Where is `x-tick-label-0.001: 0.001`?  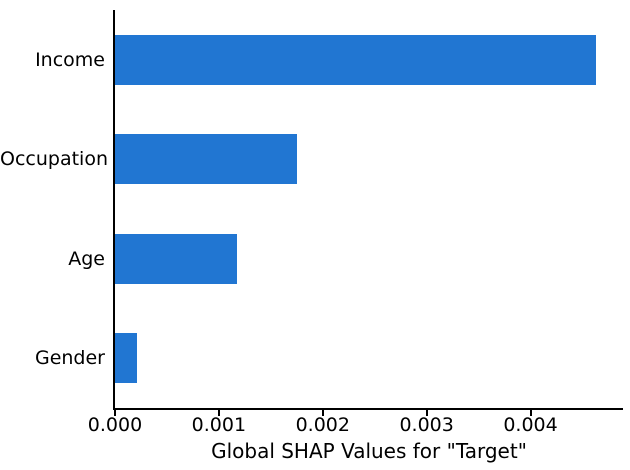 x-tick-label-0.001: 0.001 is located at coordinates (219, 425).